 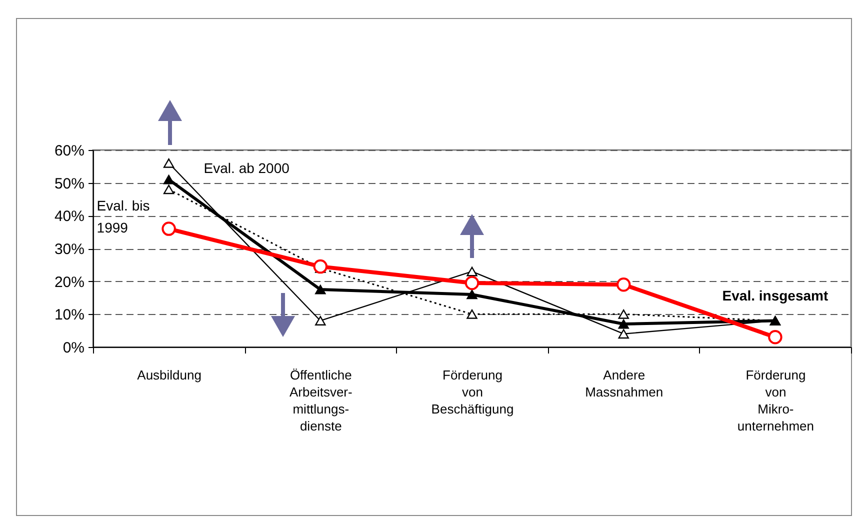 What do you see at coordinates (624, 384) in the screenshot?
I see `x-tick-label: Andere Massnahmen` at bounding box center [624, 384].